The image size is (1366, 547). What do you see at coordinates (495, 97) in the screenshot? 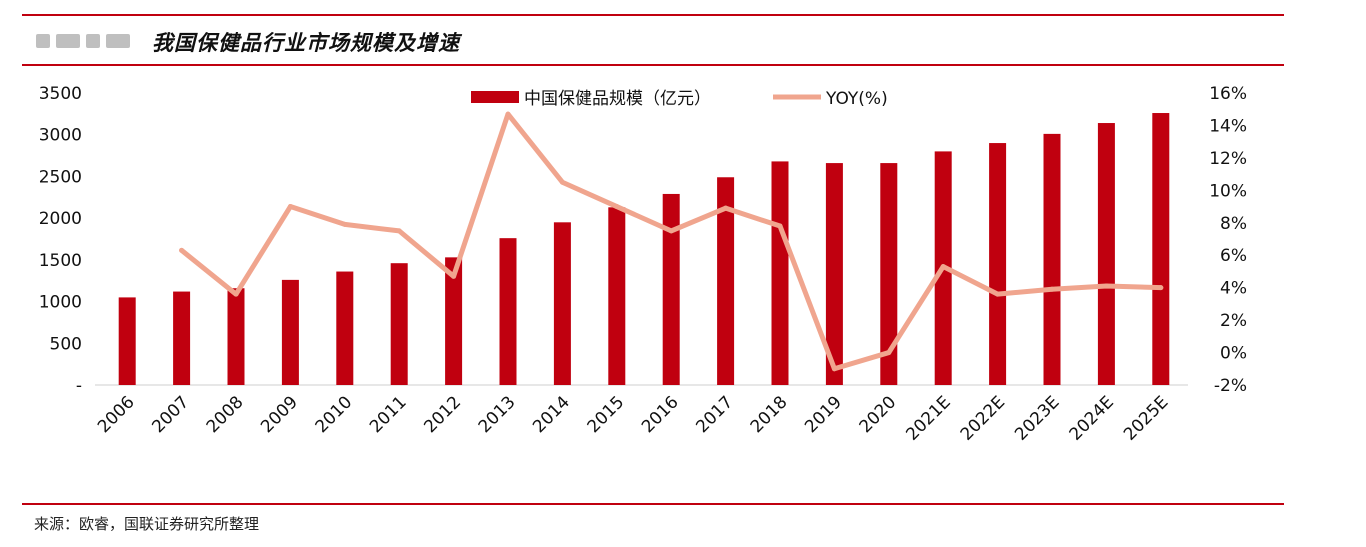
I see `legend-bar-swatch` at bounding box center [495, 97].